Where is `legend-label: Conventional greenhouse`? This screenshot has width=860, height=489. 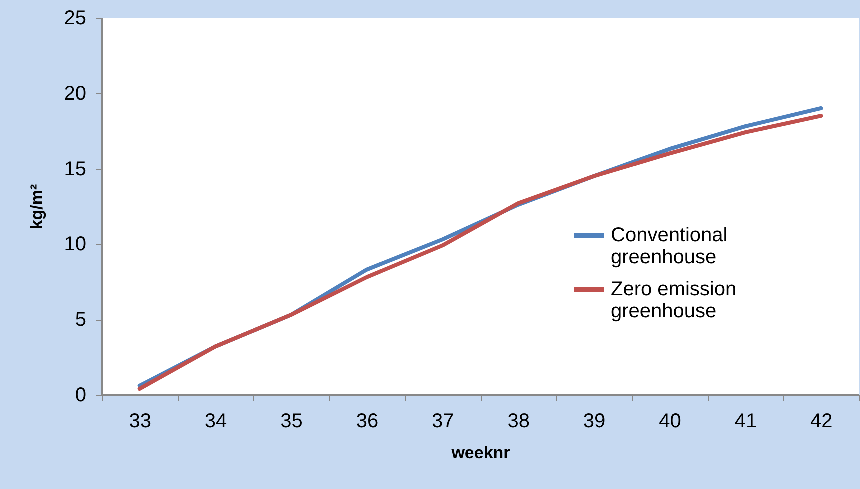
legend-label: Conventional greenhouse is located at coordinates (669, 246).